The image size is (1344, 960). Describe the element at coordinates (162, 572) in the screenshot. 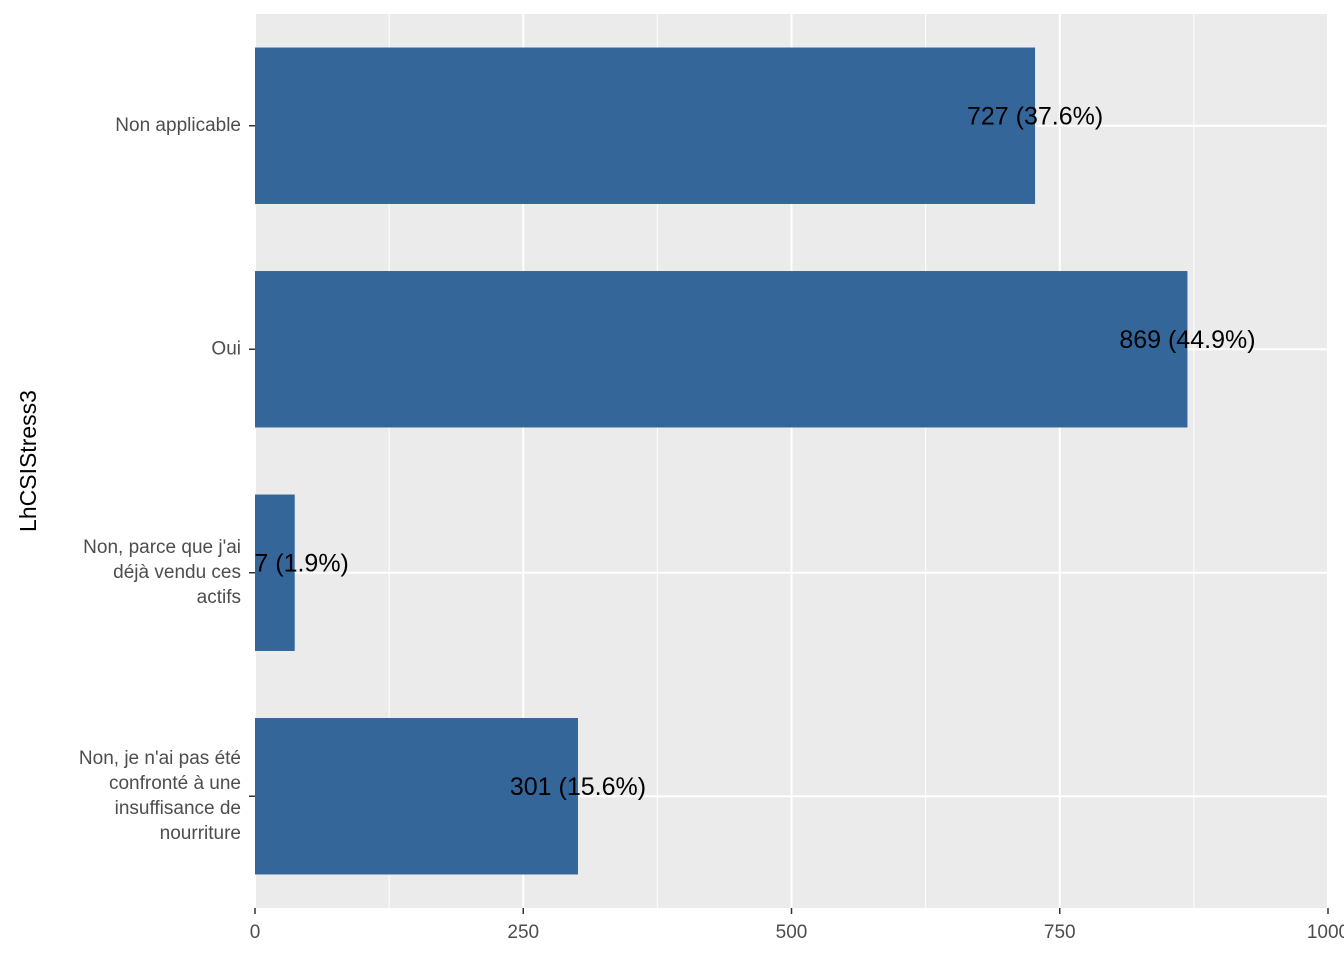

I see `y-tick-label: Non, parce que j'ai déjà vendu ces actifs` at that location.